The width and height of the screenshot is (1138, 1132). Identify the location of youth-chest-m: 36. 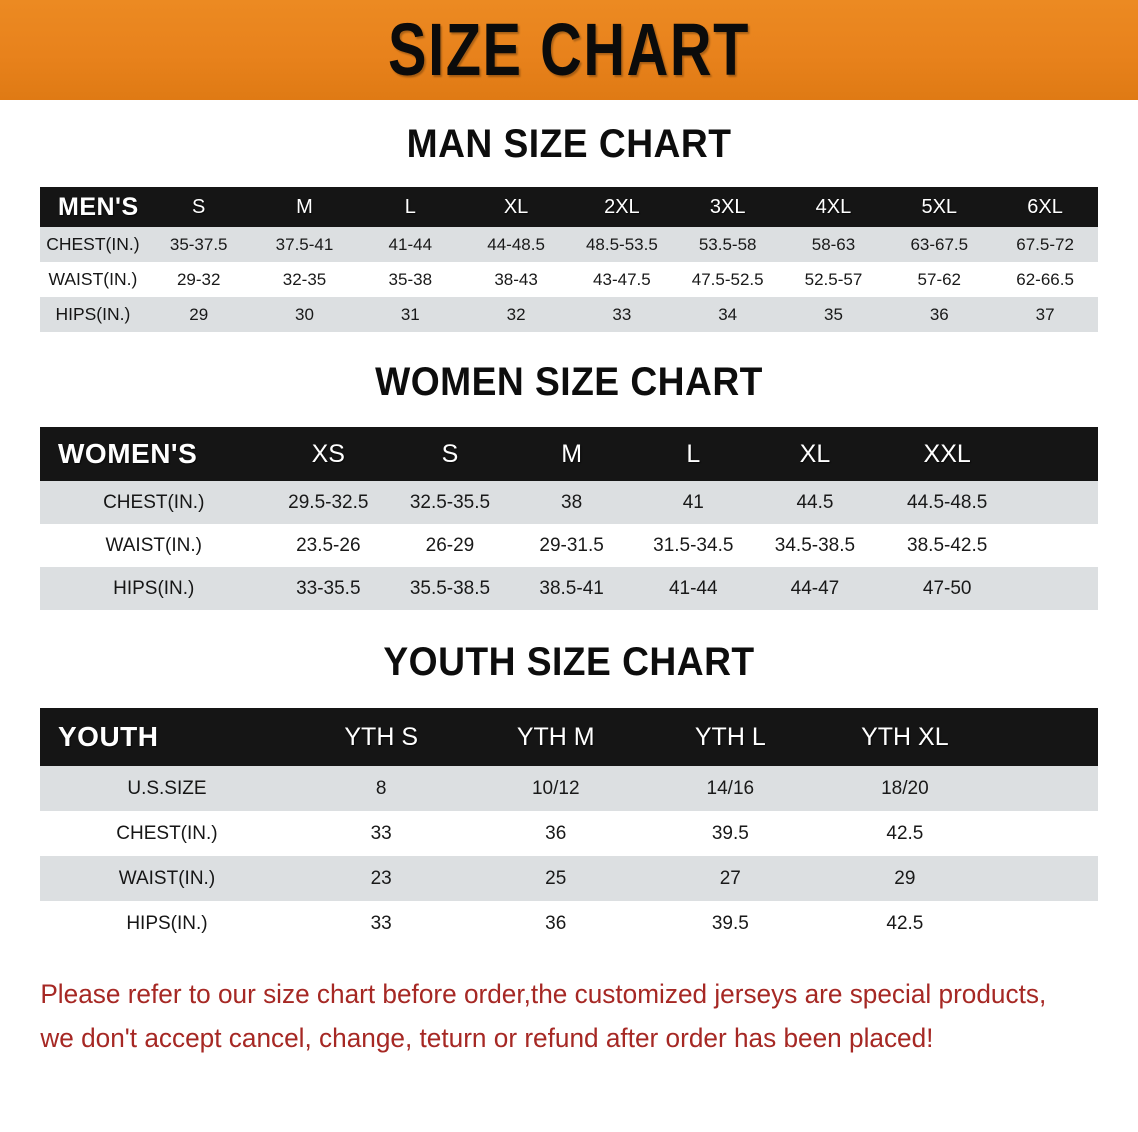
(556, 833).